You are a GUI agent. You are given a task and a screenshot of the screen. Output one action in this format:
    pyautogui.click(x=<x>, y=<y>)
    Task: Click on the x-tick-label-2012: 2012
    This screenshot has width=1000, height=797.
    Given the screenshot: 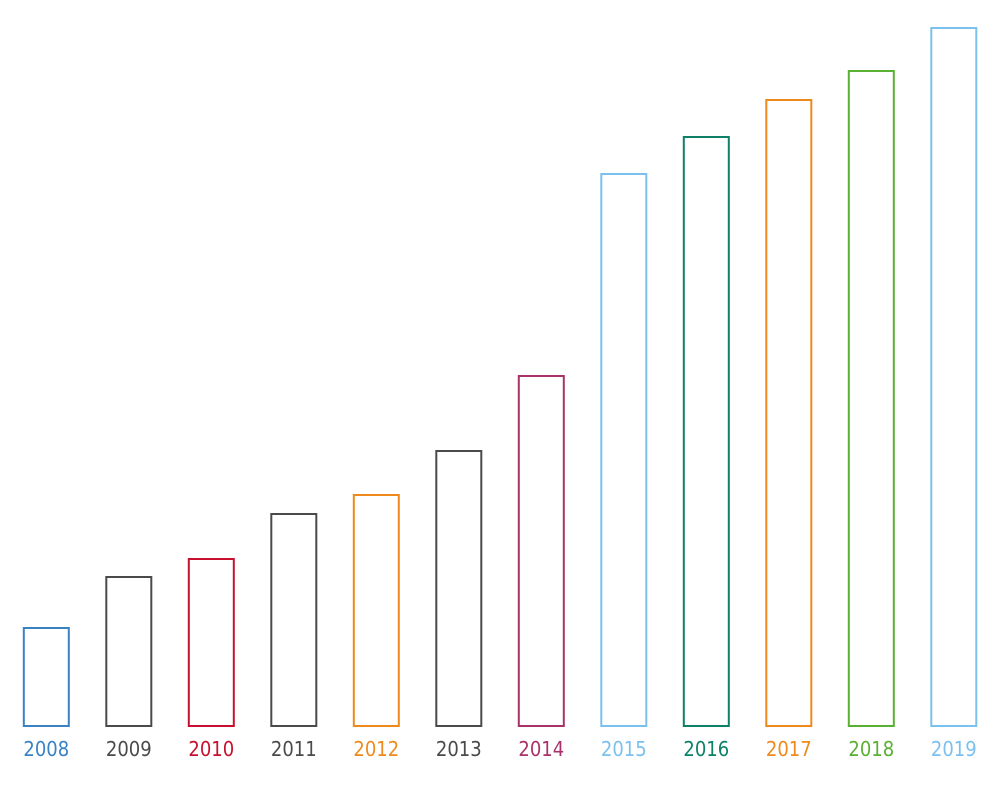 What is the action you would take?
    pyautogui.click(x=376, y=749)
    